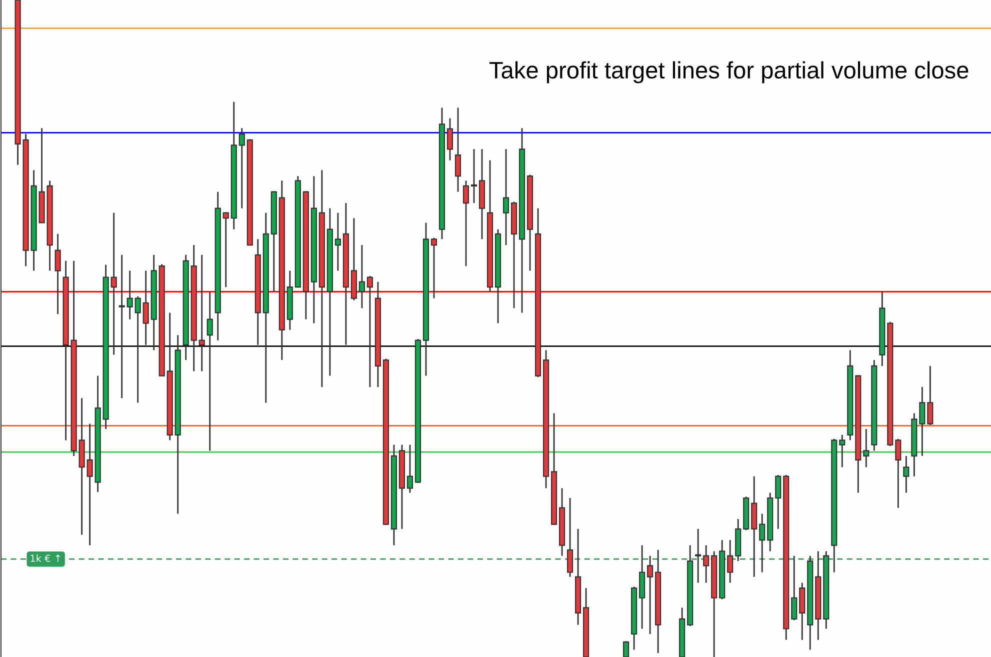 The height and width of the screenshot is (657, 991). Describe the element at coordinates (45, 558) in the screenshot. I see `ref-line-label: 1k € ↑` at that location.